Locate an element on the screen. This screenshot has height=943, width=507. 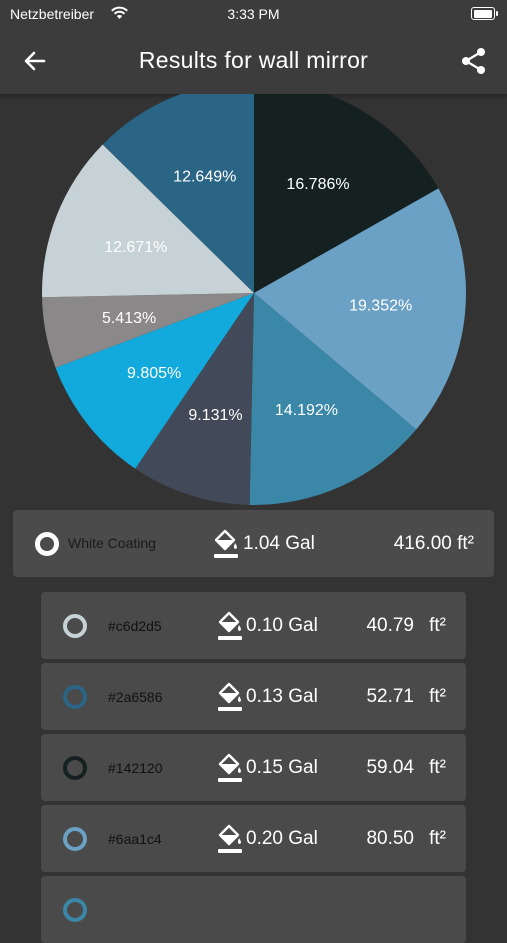
color-gallons: 0.15 Gal is located at coordinates (282, 767).